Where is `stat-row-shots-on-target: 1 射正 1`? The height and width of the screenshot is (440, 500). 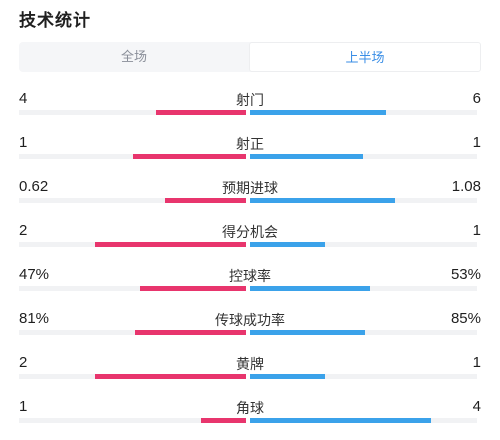 stat-row-shots-on-target: 1 射正 1 is located at coordinates (250, 151).